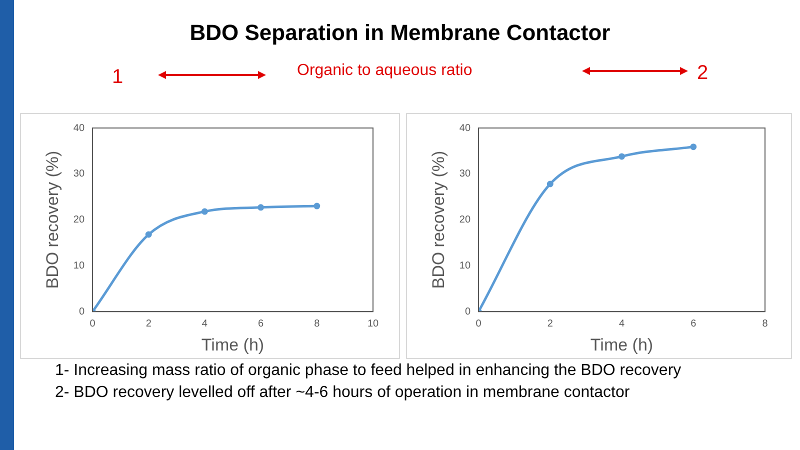 This screenshot has width=800, height=450. Describe the element at coordinates (702, 73) in the screenshot. I see `text: 2` at that location.